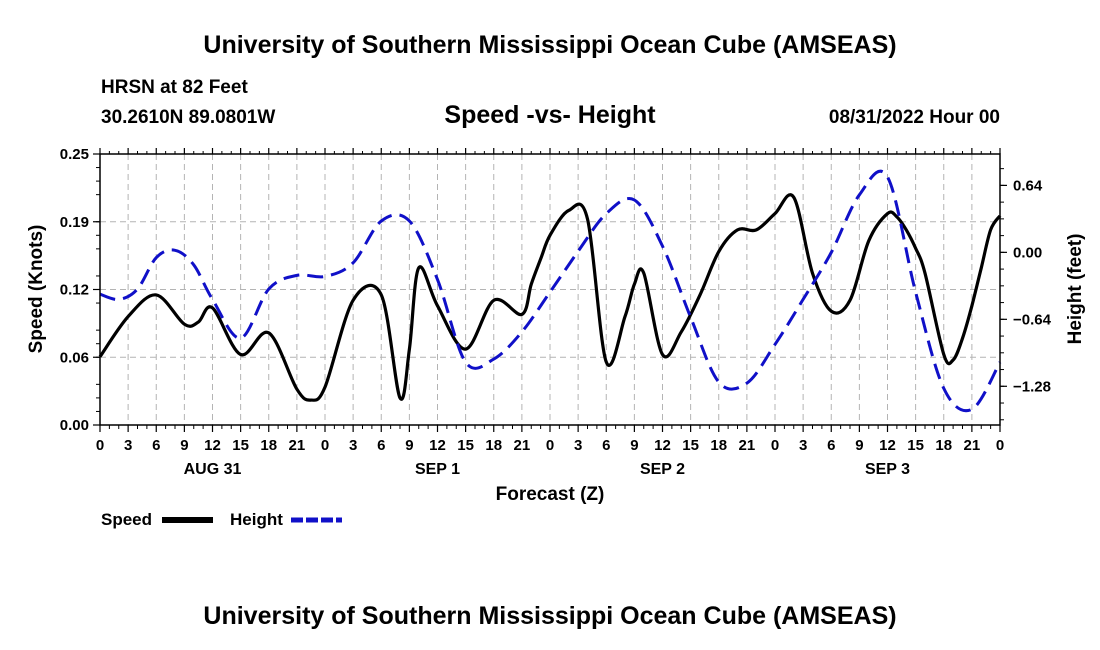 The height and width of the screenshot is (650, 1100). What do you see at coordinates (74, 425) in the screenshot?
I see `y-tick-label: 0.00` at bounding box center [74, 425].